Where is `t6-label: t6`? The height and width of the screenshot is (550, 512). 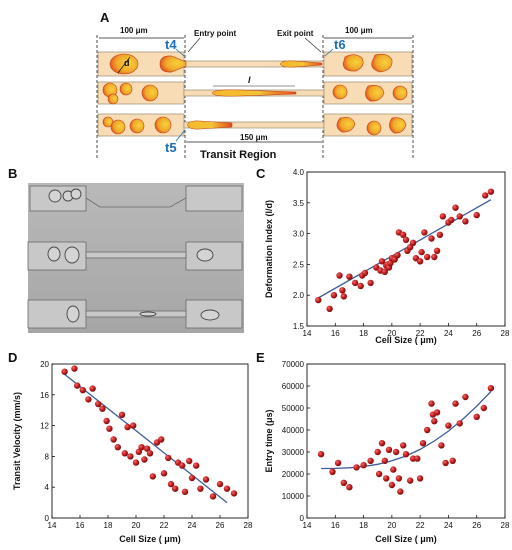 t6-label: t6 is located at coordinates (340, 44).